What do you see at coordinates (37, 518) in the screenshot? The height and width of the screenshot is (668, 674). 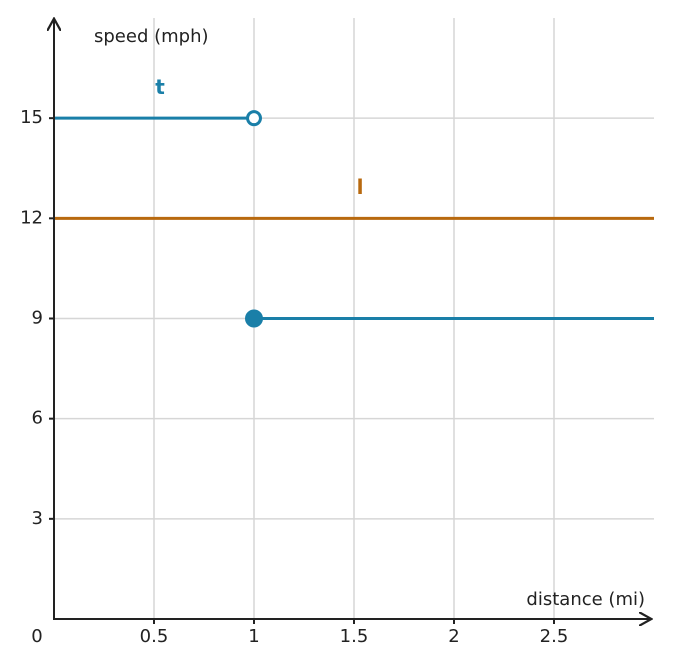 I see `y-tick-label: 3` at bounding box center [37, 518].